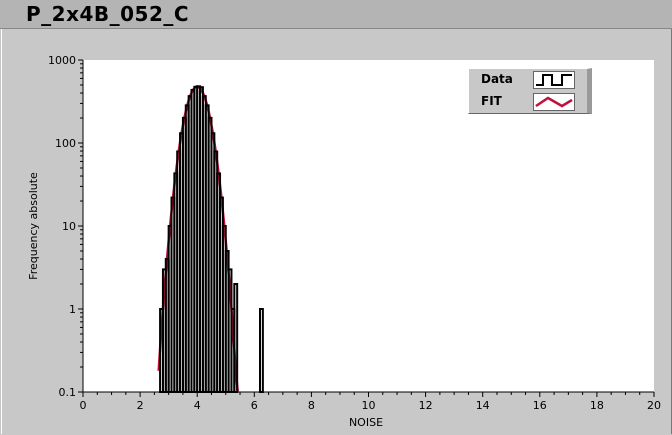  Describe the element at coordinates (366, 422) in the screenshot. I see `x-axis-label: NOISE` at that location.